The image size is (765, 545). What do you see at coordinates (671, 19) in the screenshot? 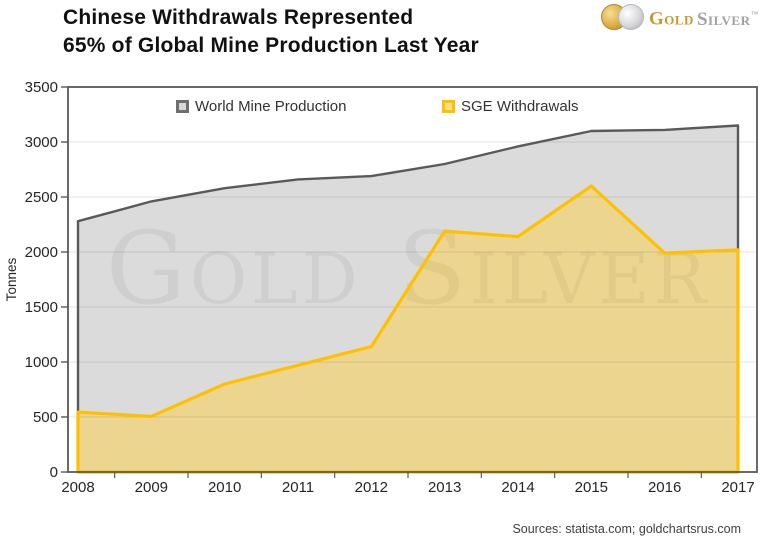
I see `logo-word-gold: Gold` at bounding box center [671, 19].